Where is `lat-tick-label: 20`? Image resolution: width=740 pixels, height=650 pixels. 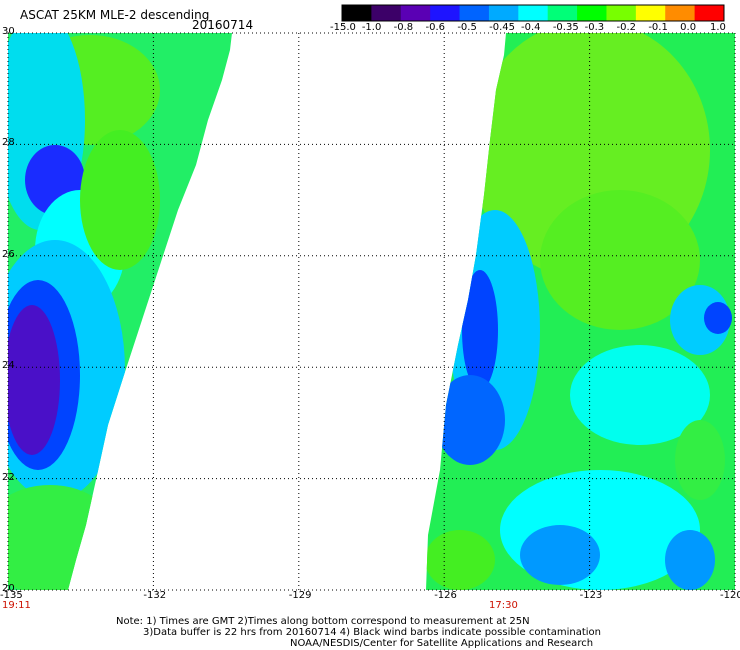
lat-tick-label: 20 is located at coordinates (8, 588).